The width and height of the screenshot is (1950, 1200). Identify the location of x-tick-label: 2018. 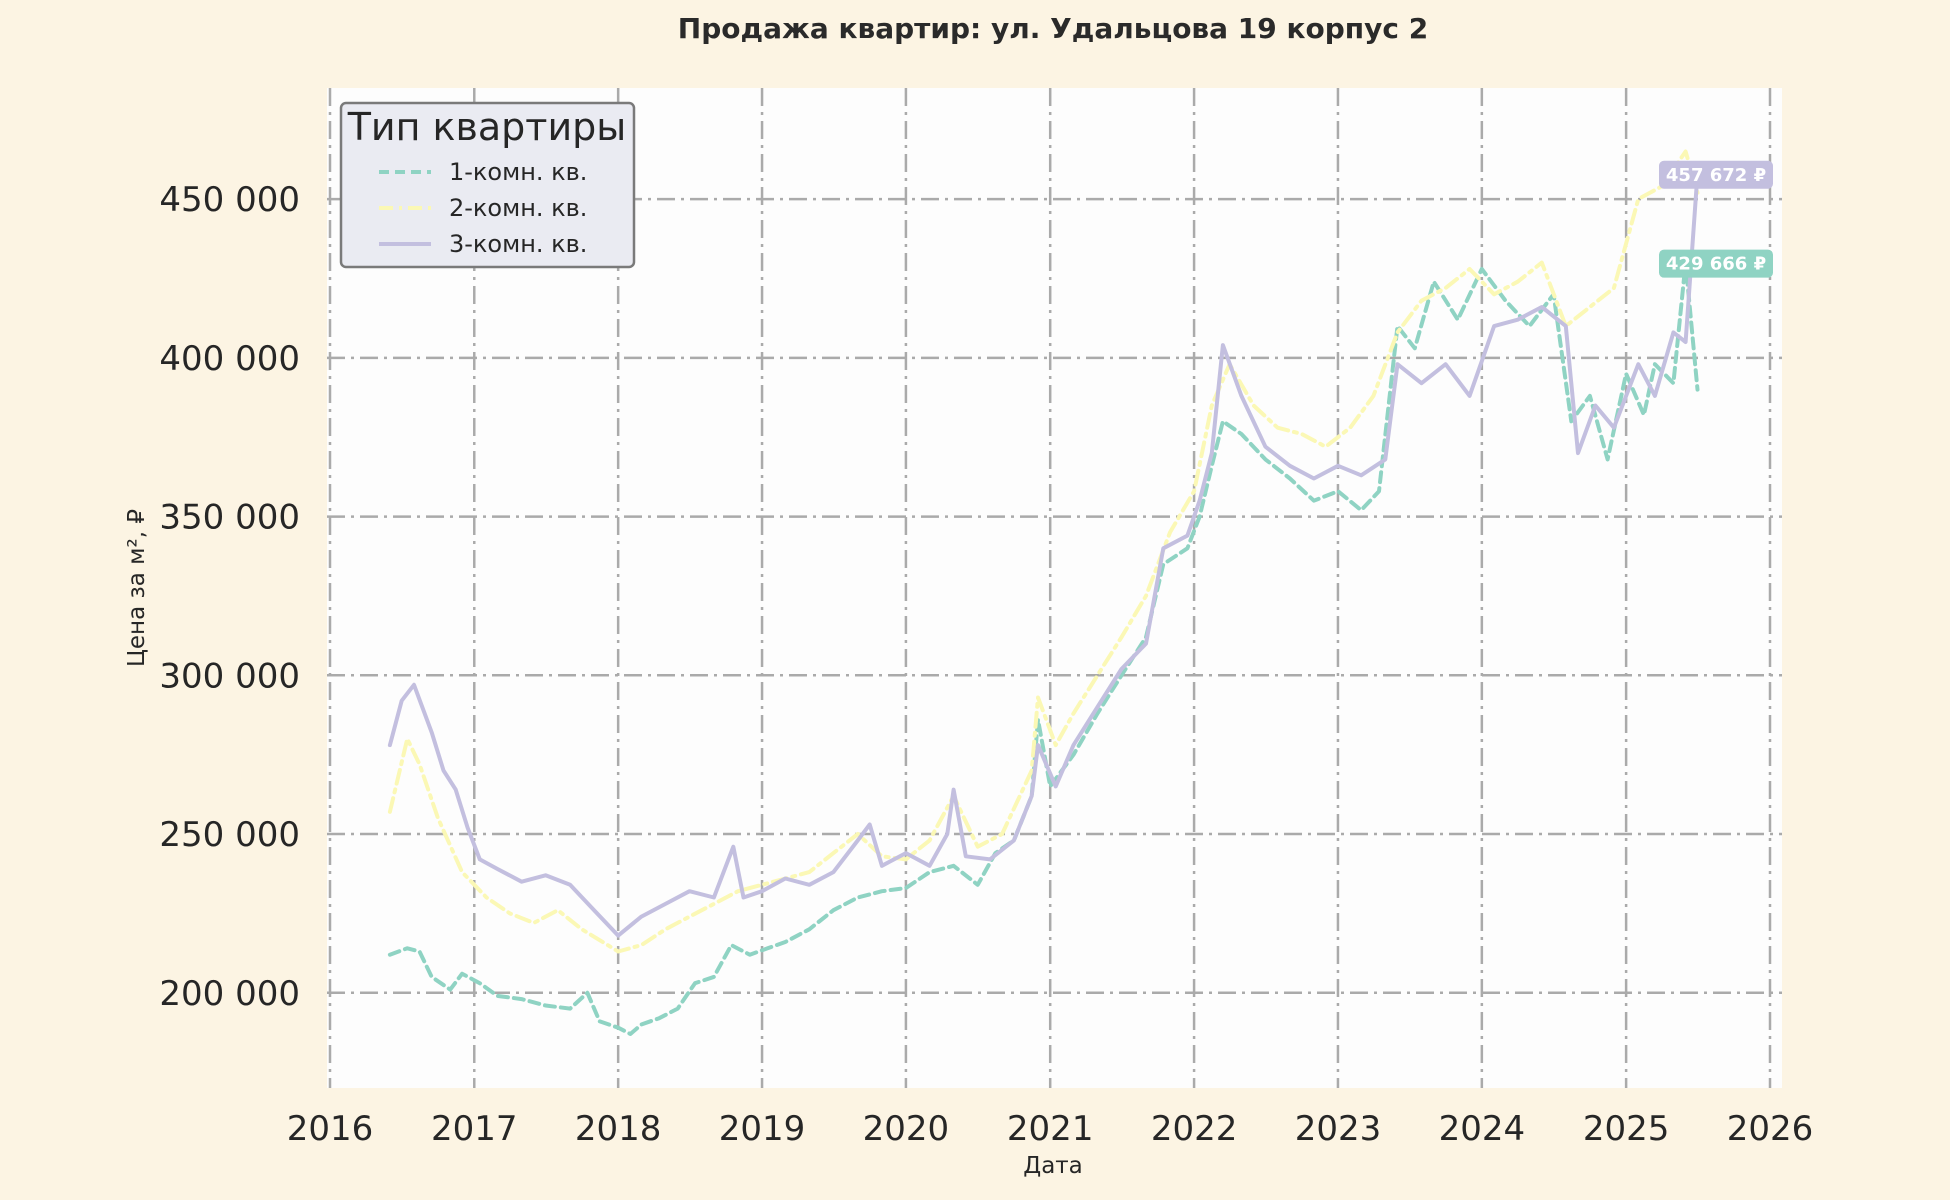
(618, 1129).